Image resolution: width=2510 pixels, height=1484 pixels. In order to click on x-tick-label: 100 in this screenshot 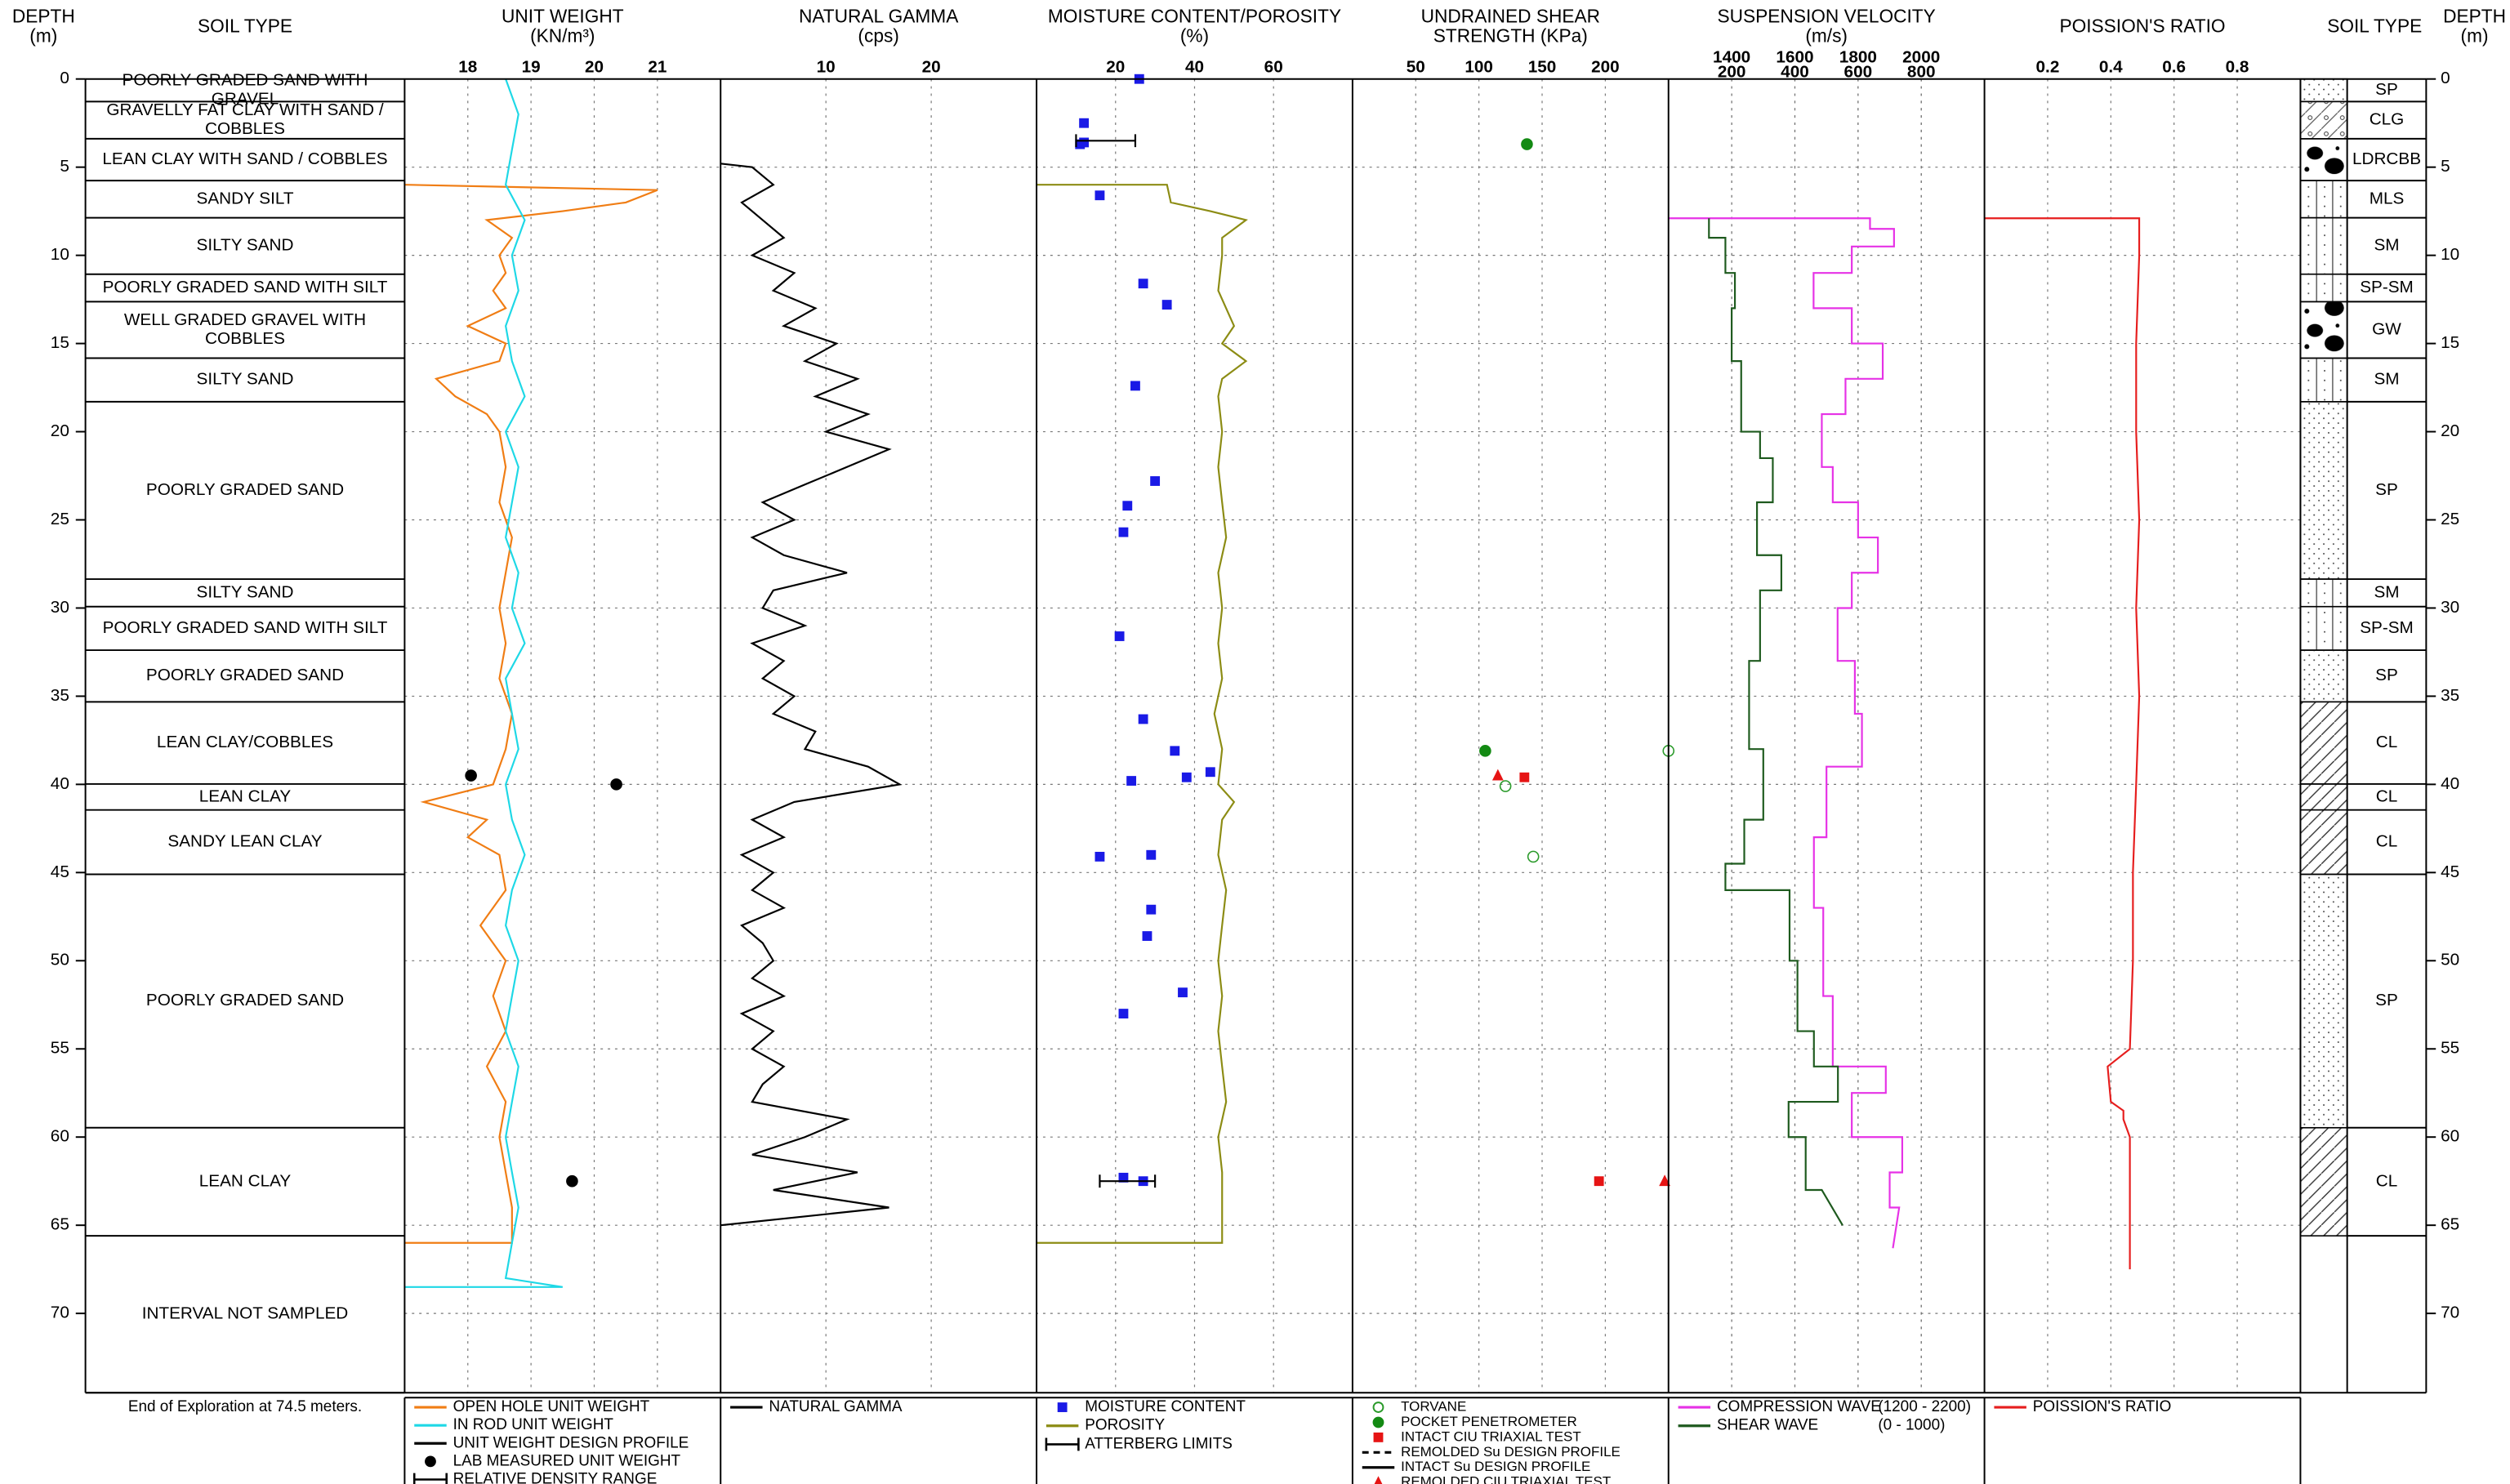, I will do `click(1479, 66)`.